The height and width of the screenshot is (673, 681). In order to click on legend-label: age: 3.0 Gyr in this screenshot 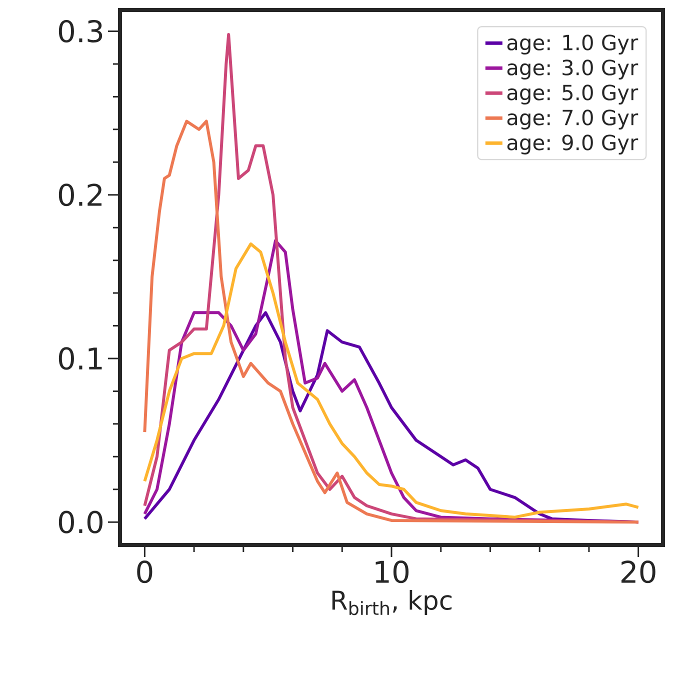, I will do `click(572, 70)`.